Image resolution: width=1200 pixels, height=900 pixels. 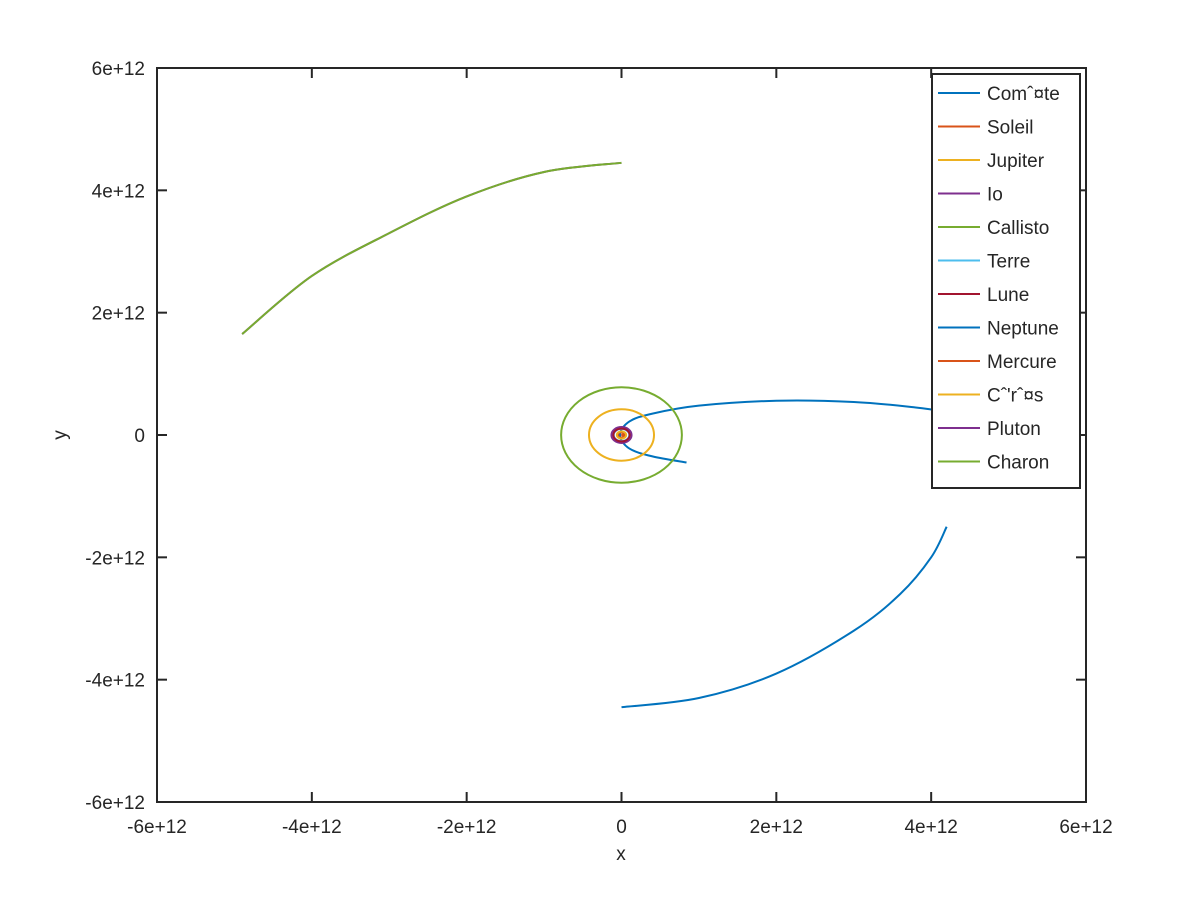 What do you see at coordinates (1008, 262) in the screenshot?
I see `legend-label: Terre` at bounding box center [1008, 262].